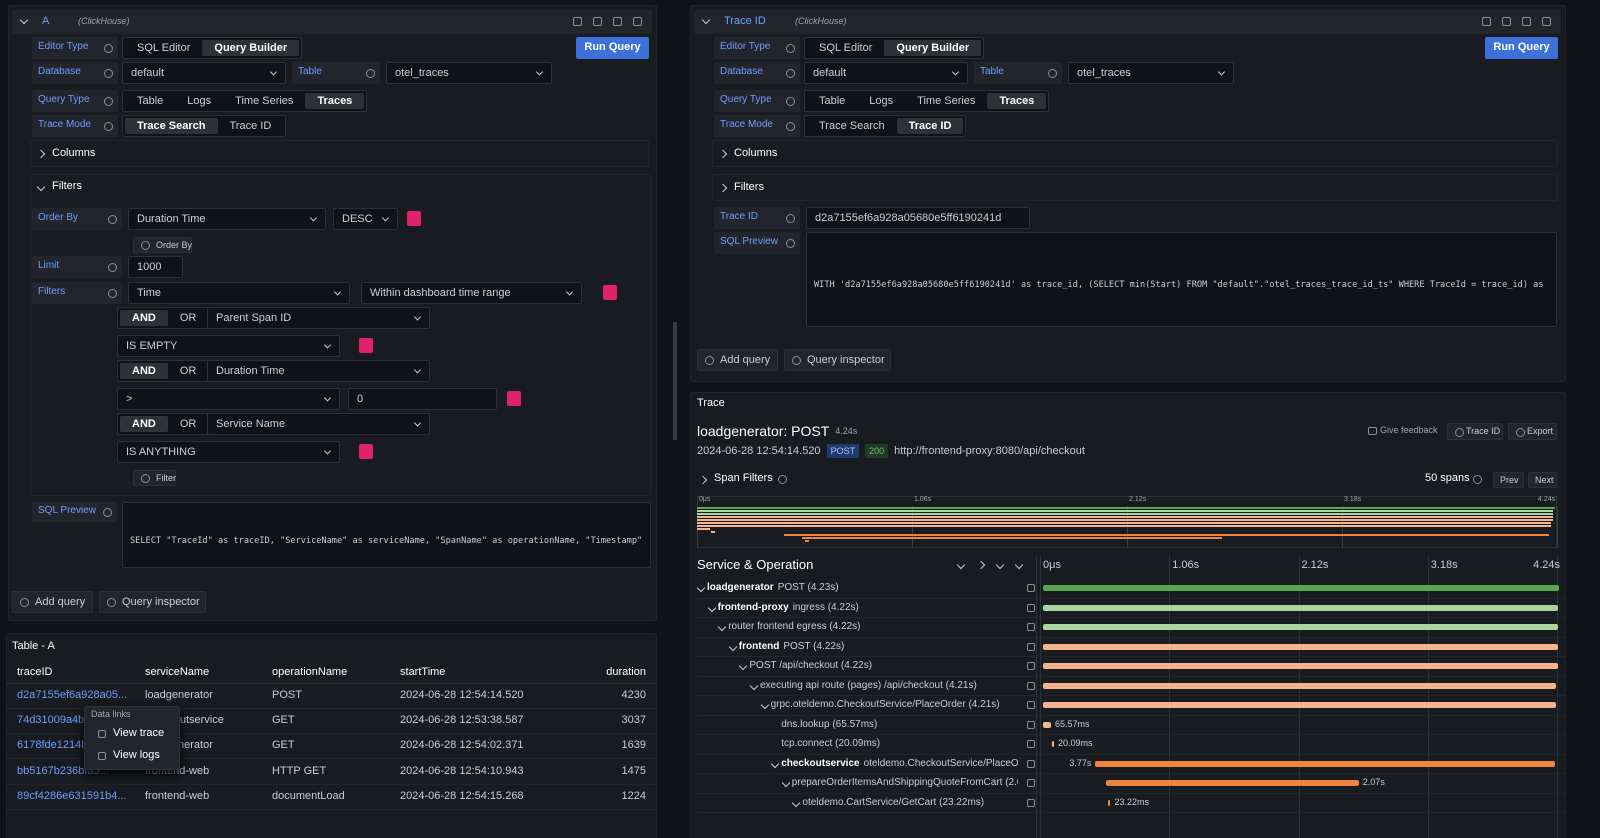 This screenshot has height=838, width=1600. Describe the element at coordinates (177, 672) in the screenshot. I see `column-header: serviceName` at that location.